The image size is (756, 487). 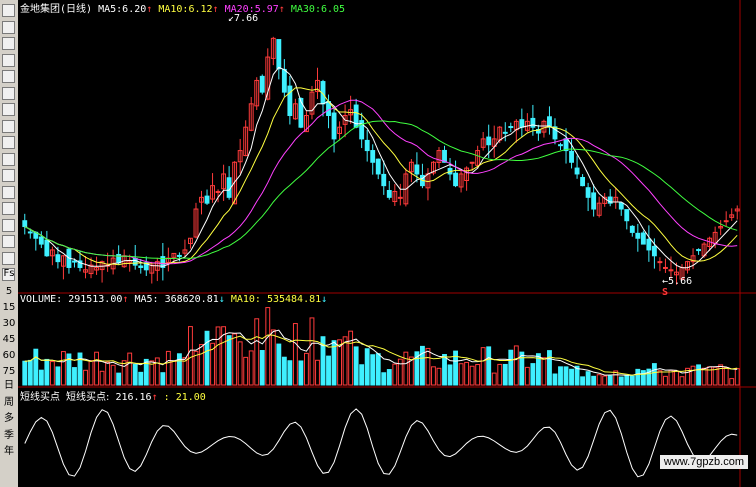 What do you see at coordinates (9, 435) in the screenshot?
I see `toolbar-label-4: 季` at bounding box center [9, 435].